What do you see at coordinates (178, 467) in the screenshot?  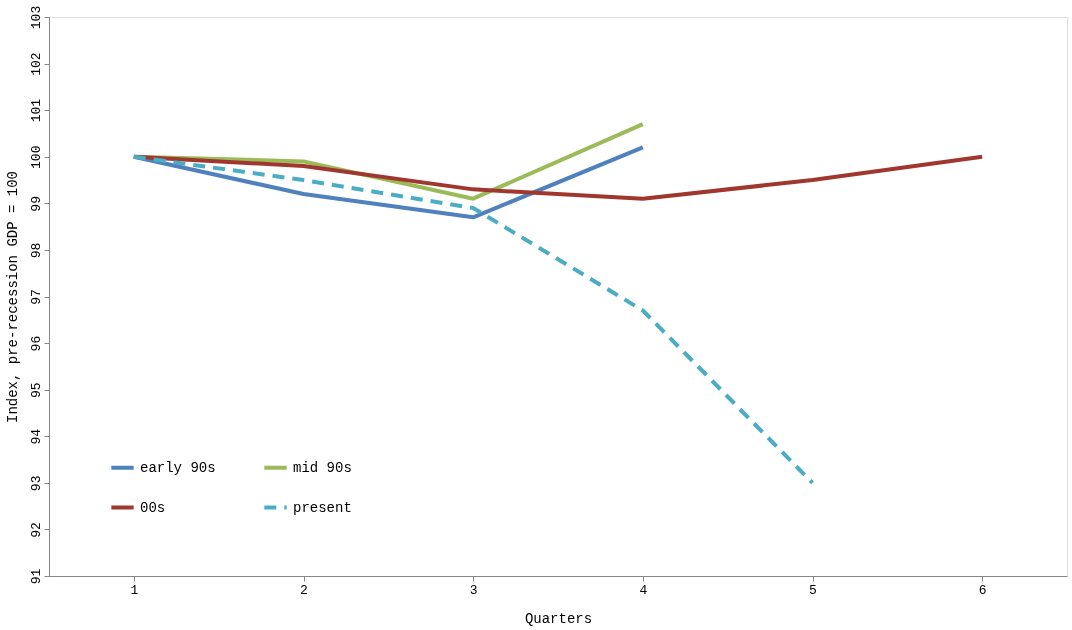 I see `legend-label: early 90s` at bounding box center [178, 467].